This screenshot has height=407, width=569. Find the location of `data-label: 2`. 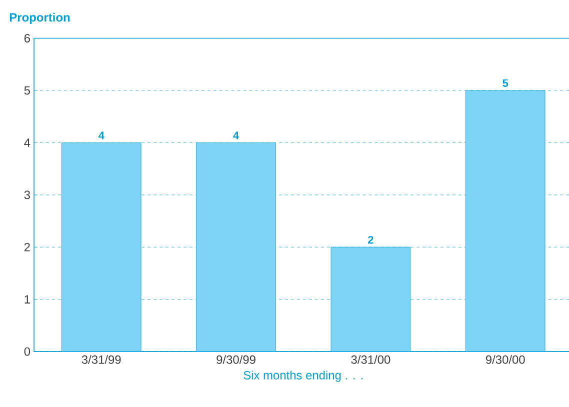

data-label: 2 is located at coordinates (371, 240).